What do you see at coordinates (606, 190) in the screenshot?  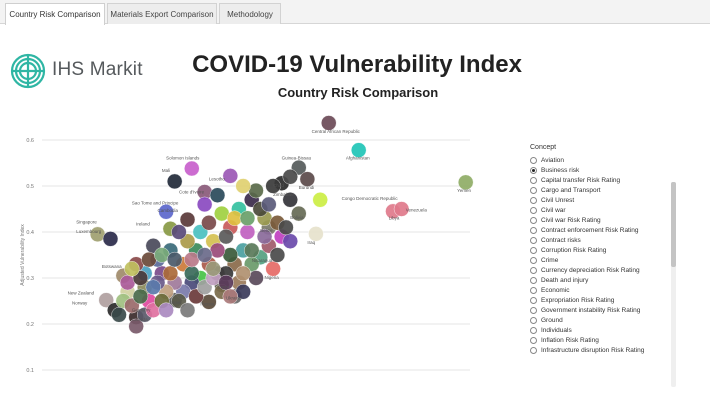 I see `legend-option: Cargo and Transport` at bounding box center [606, 190].